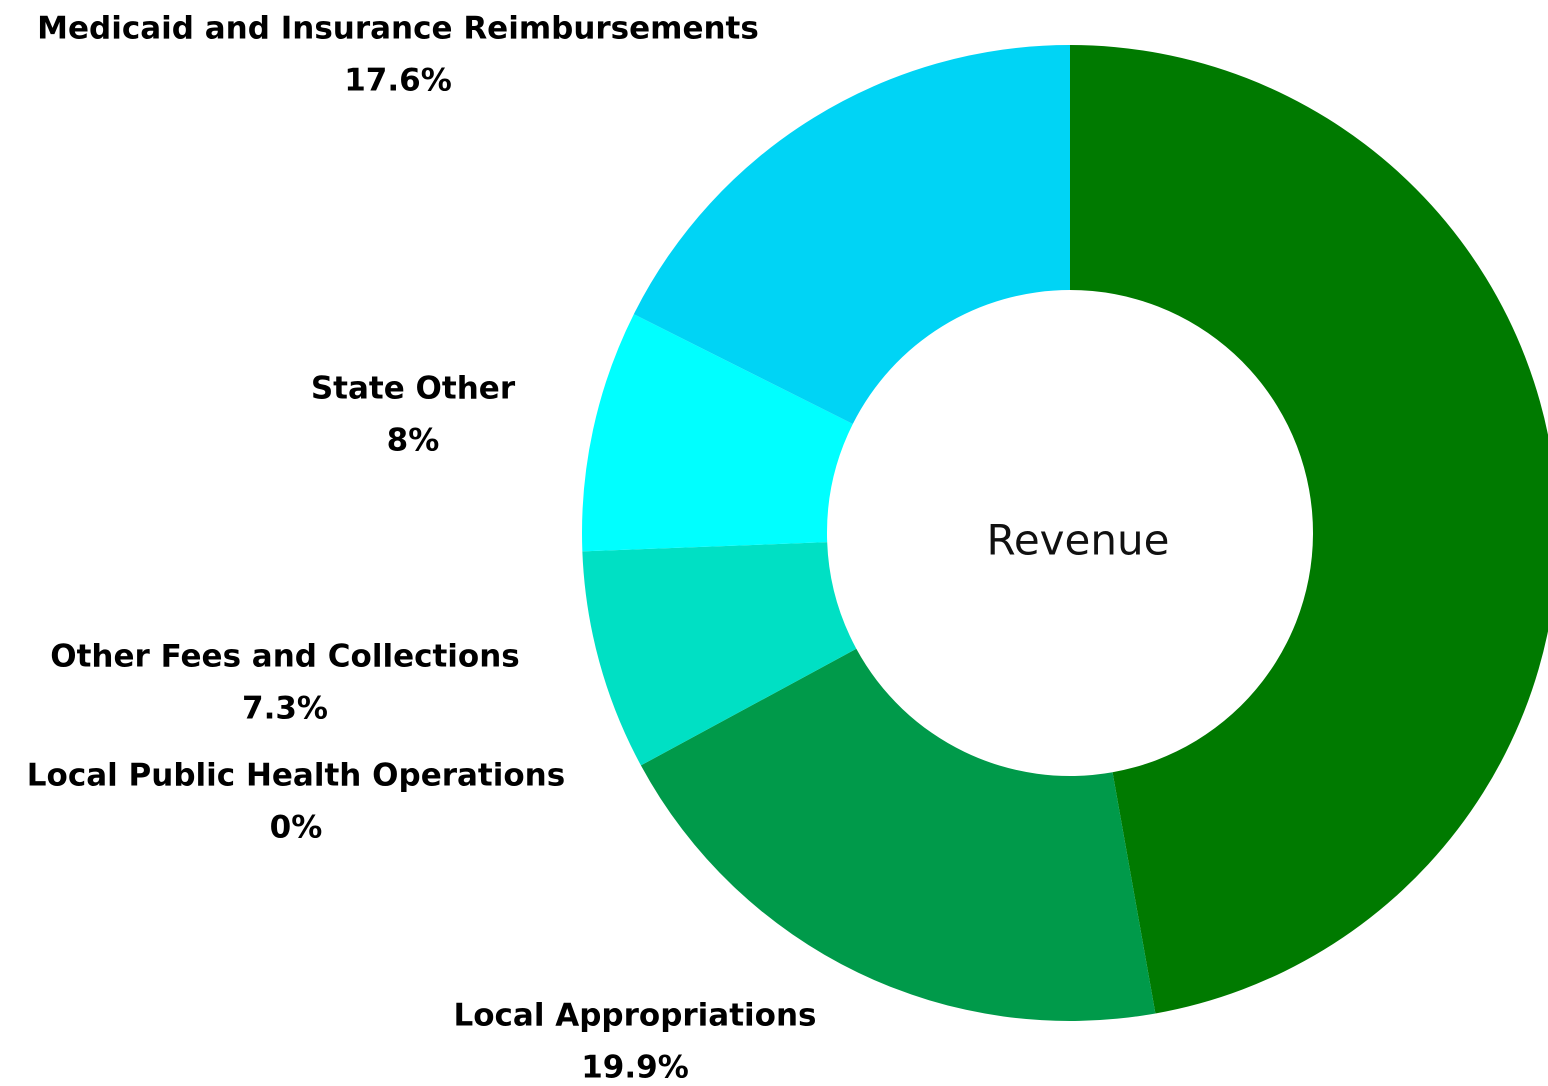 The image size is (1548, 1086). What do you see at coordinates (296, 776) in the screenshot?
I see `slice-label: Local Public Health Operations` at bounding box center [296, 776].